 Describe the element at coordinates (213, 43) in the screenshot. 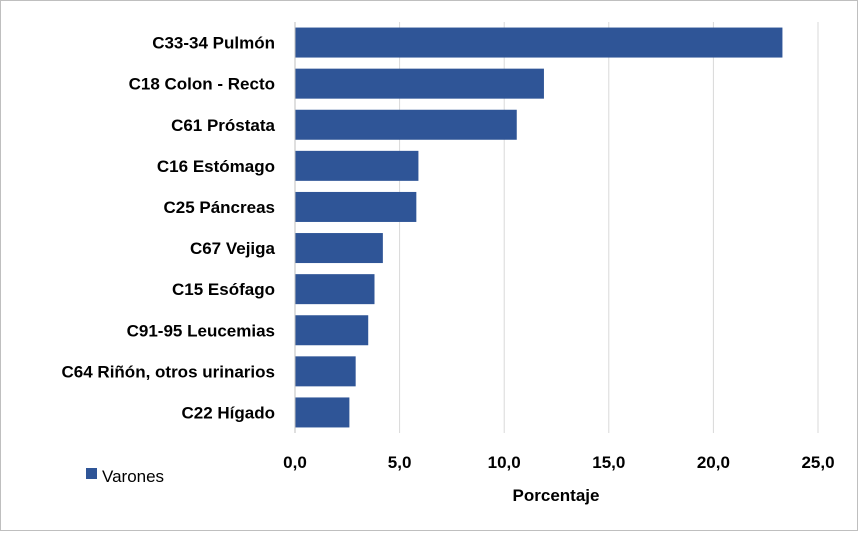

I see `category-label: C33-34 Pulmón` at that location.